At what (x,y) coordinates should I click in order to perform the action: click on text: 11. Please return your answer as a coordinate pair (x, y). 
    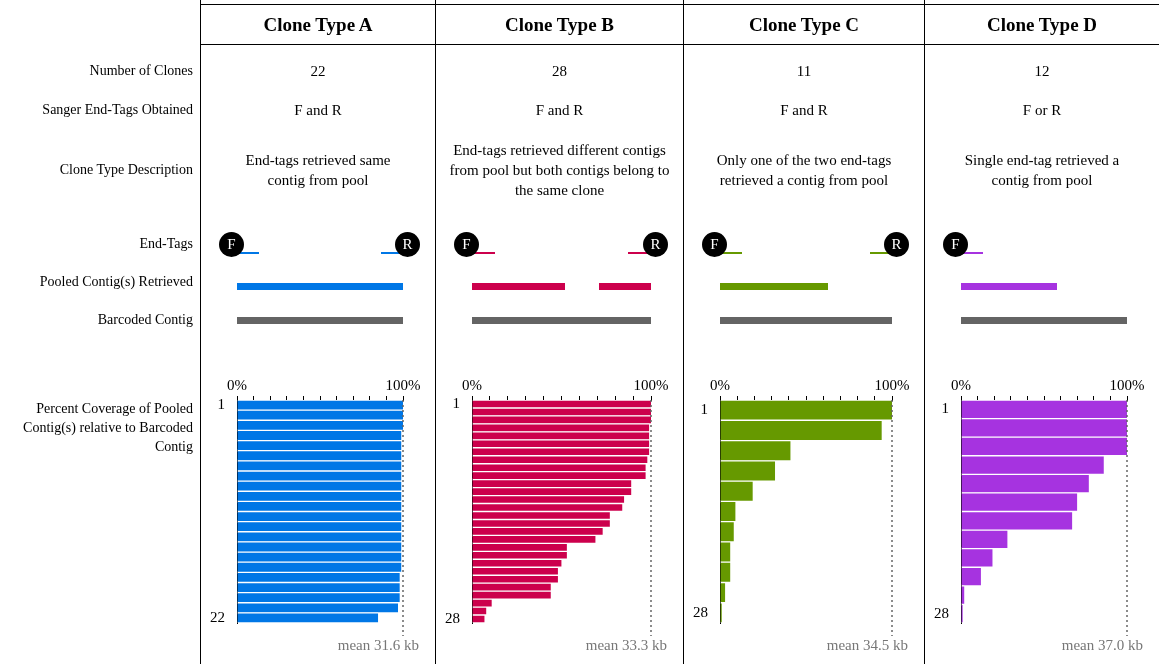
    Looking at the image, I should click on (804, 71).